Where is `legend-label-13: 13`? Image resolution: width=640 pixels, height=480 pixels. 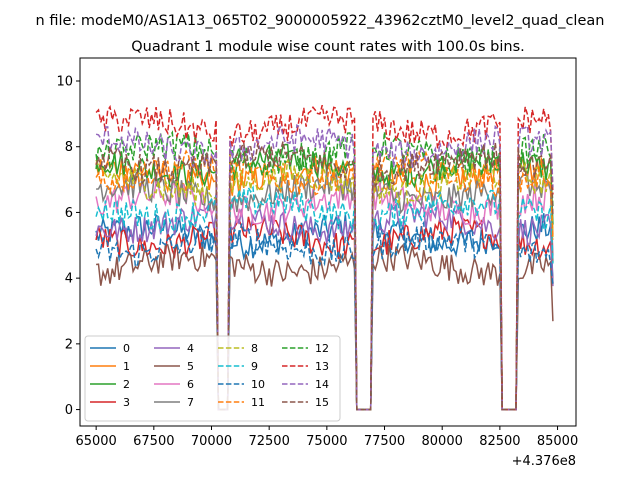
legend-label-13: 13 is located at coordinates (322, 366).